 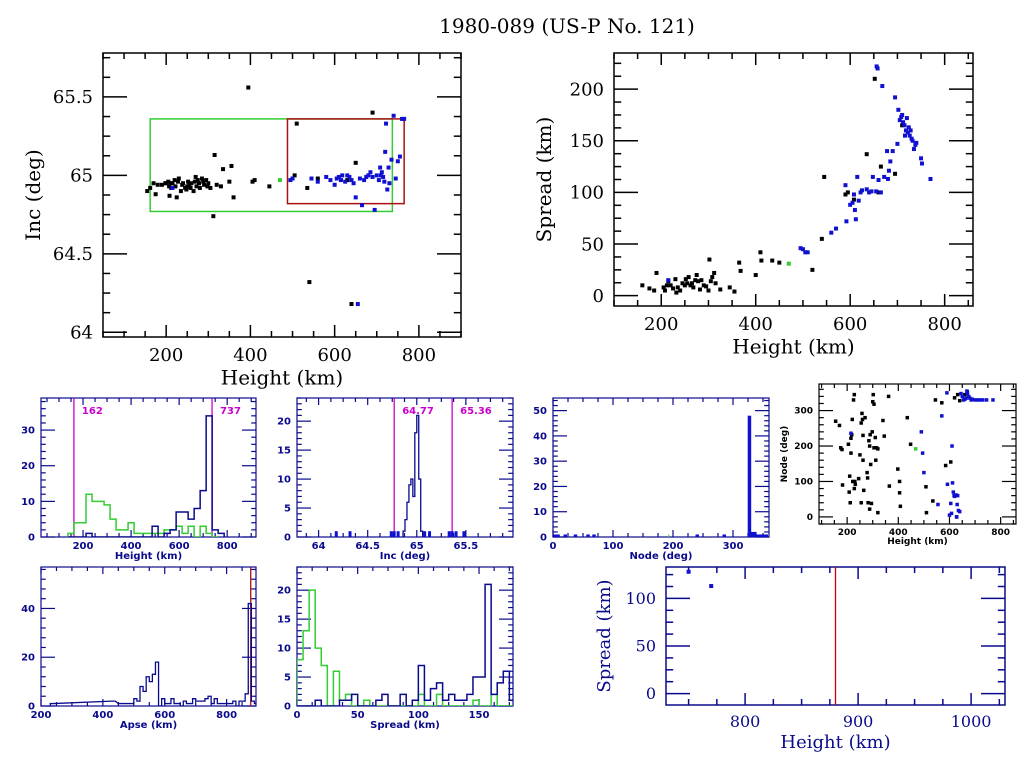 I want to click on histogram-green, so click(x=405, y=647).